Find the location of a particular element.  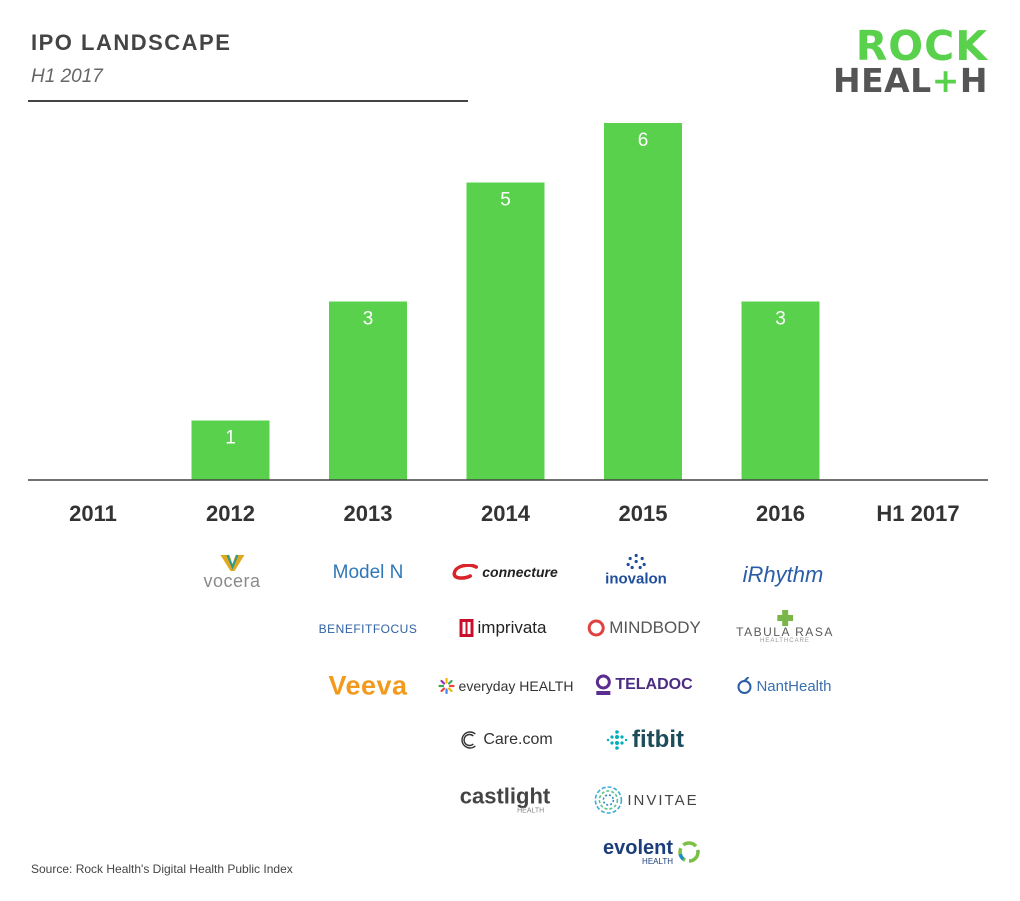

bar-label-2013: 3 is located at coordinates (368, 319).